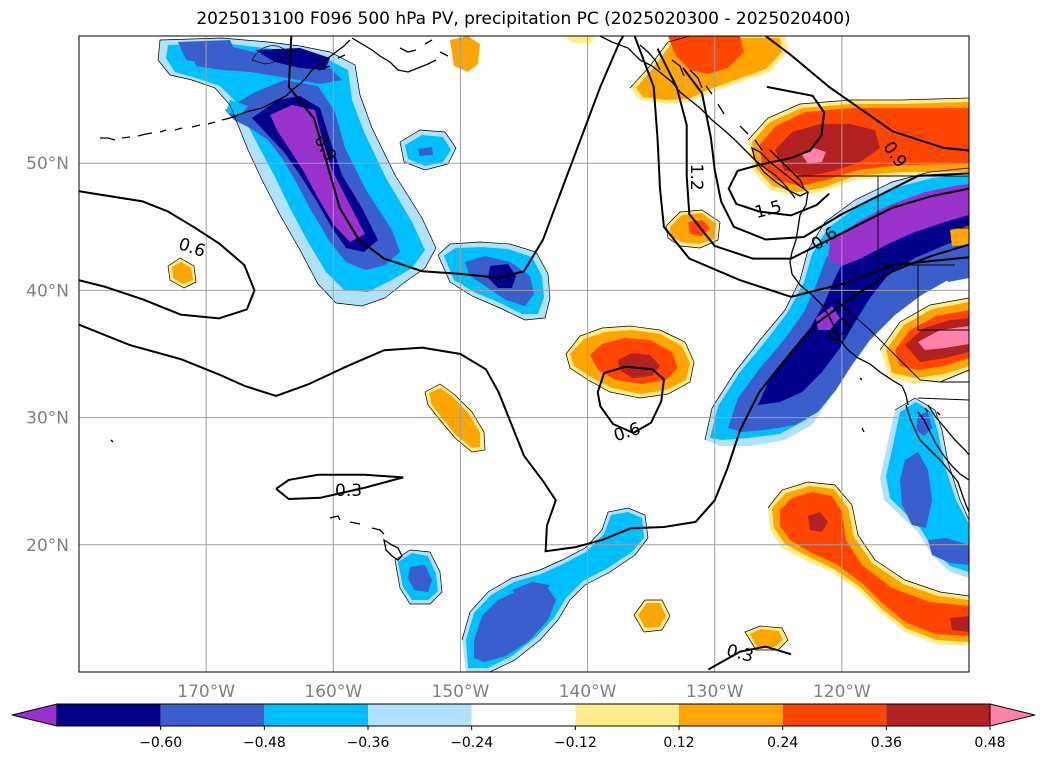  I want to click on coast-mexico-mainland, so click(948, 430).